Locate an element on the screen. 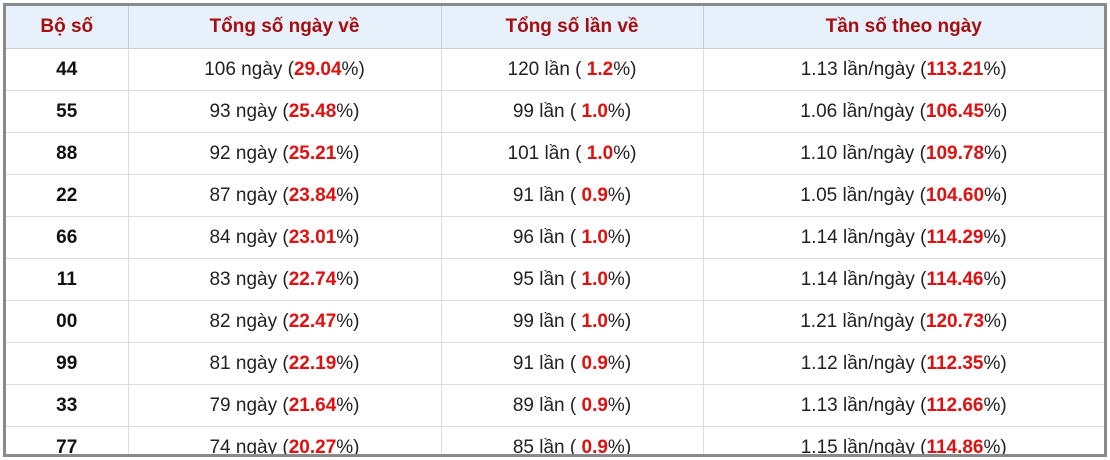 The height and width of the screenshot is (460, 1110). key-cell: 88 is located at coordinates (67, 153).